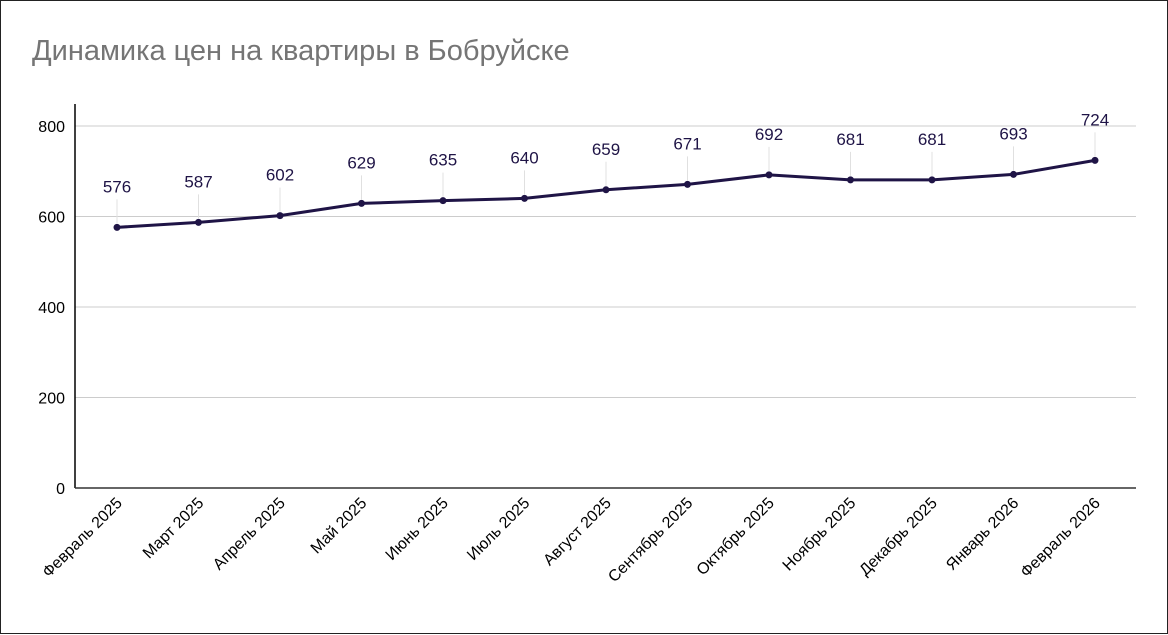 The width and height of the screenshot is (1168, 635). What do you see at coordinates (51, 218) in the screenshot?
I see `y-tick-label: 600` at bounding box center [51, 218].